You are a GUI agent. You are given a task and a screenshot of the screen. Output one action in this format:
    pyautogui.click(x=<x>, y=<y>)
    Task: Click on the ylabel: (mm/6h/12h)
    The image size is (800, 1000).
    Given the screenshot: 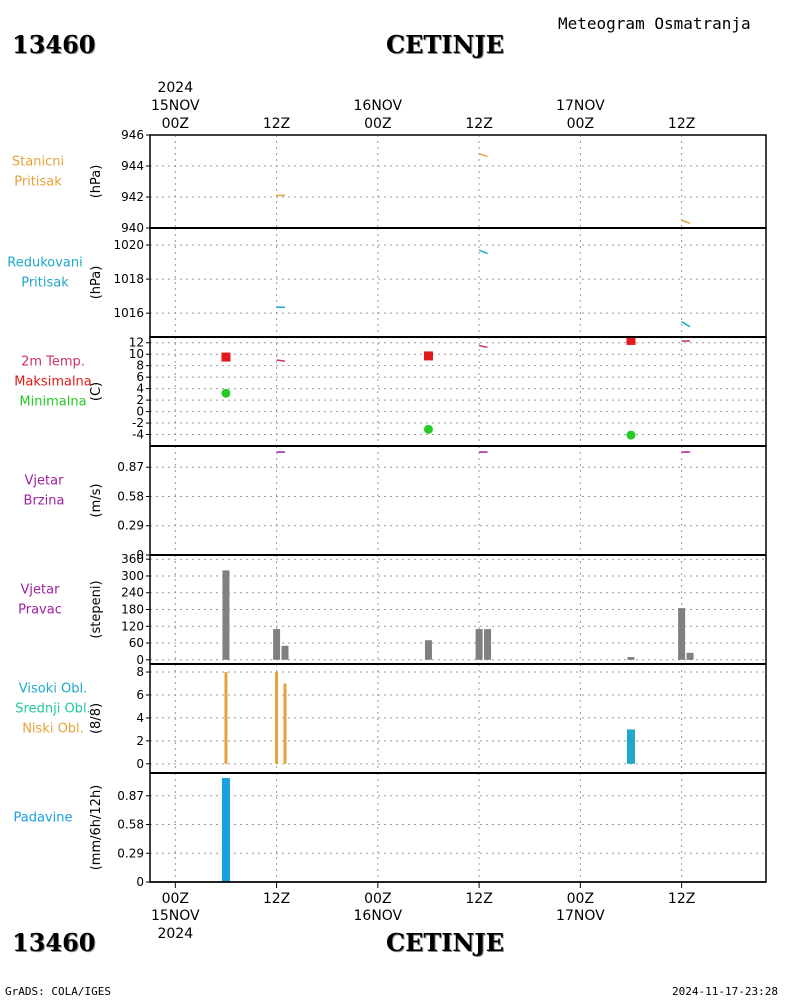 What is the action you would take?
    pyautogui.click(x=96, y=828)
    